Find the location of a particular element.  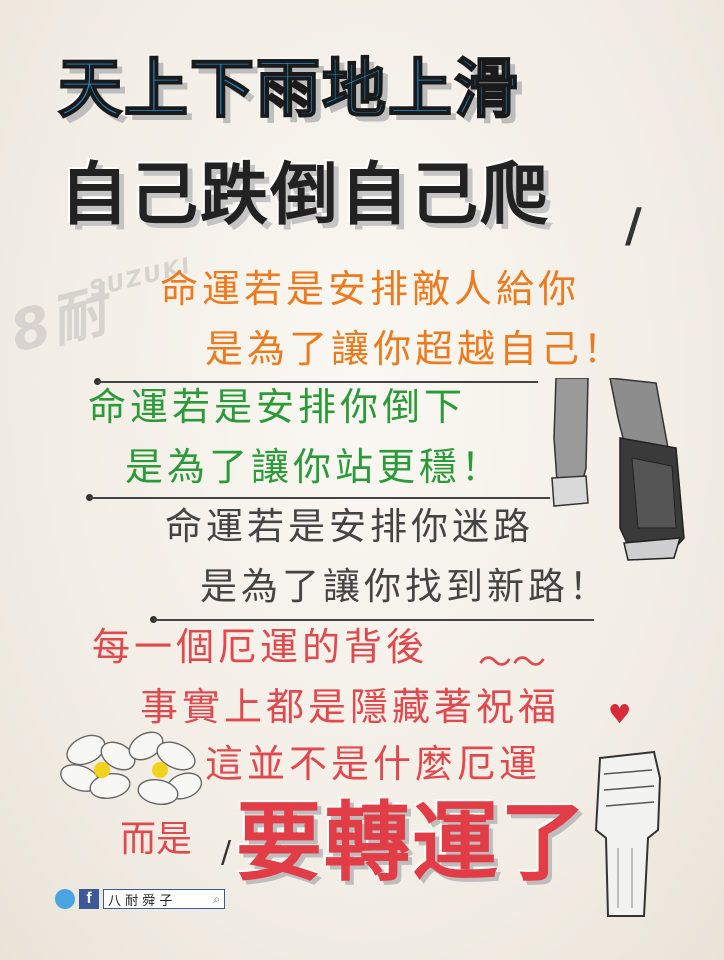

red-verse-line-4: 而是 is located at coordinates (156, 839).